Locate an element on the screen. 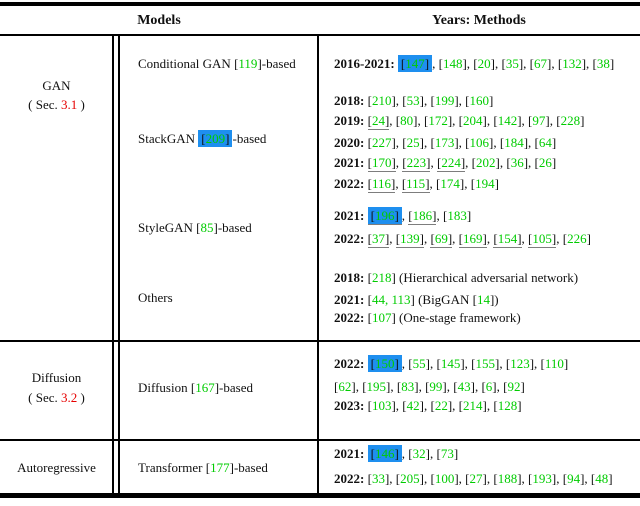  methods-line: 2022: [107] (One-stage framework) is located at coordinates (427, 317).